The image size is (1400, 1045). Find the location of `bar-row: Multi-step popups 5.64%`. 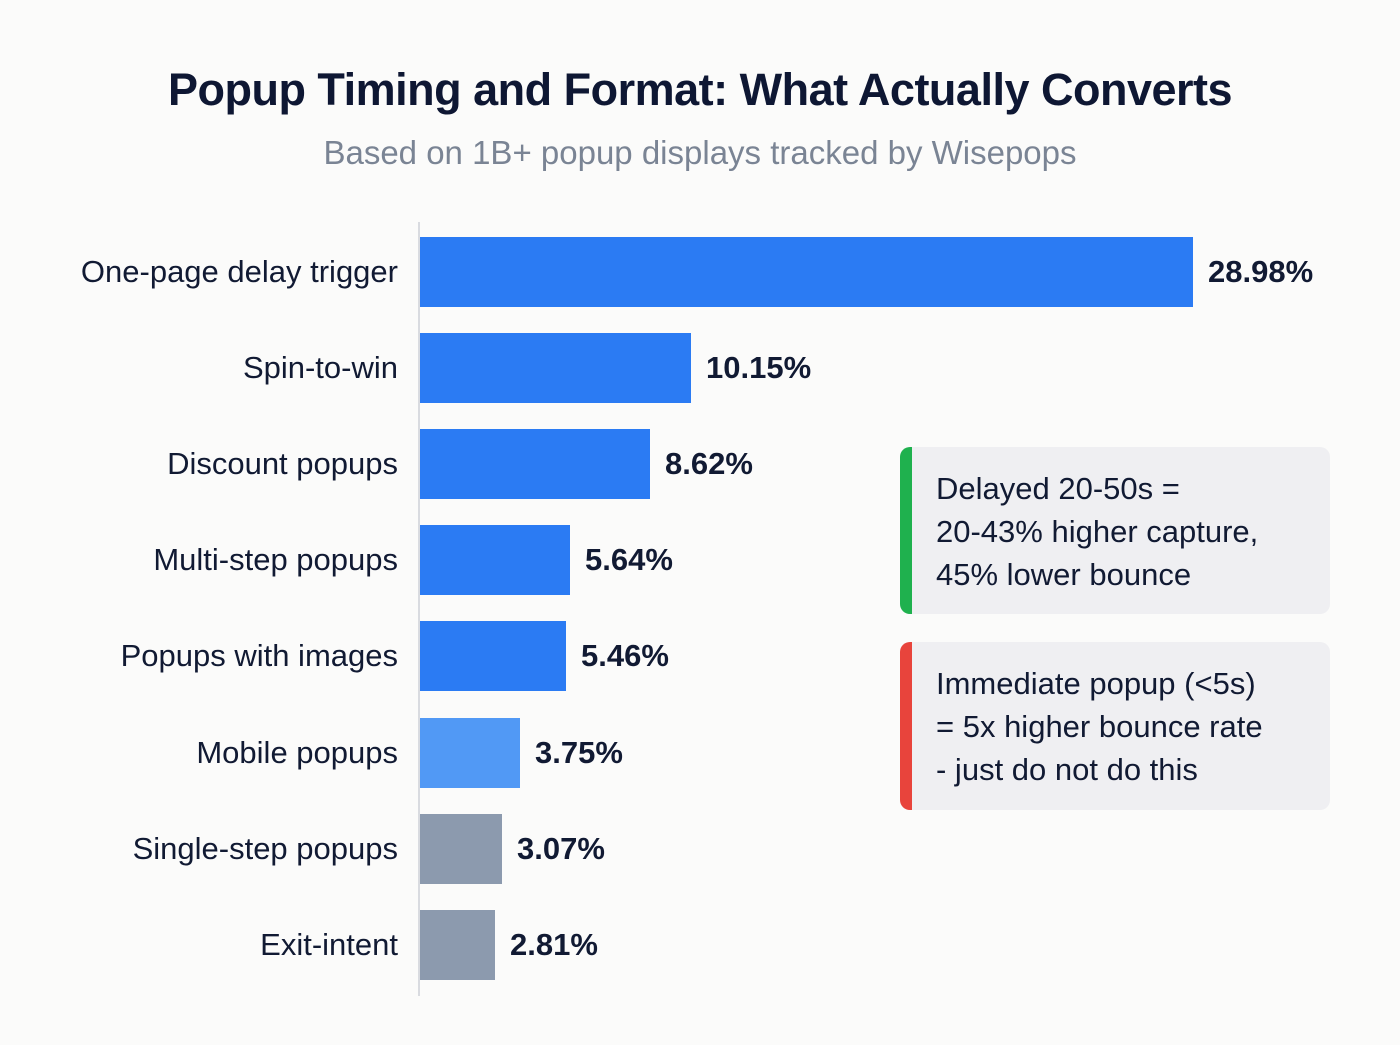

bar-row: Multi-step popups 5.64% is located at coordinates (700, 560).